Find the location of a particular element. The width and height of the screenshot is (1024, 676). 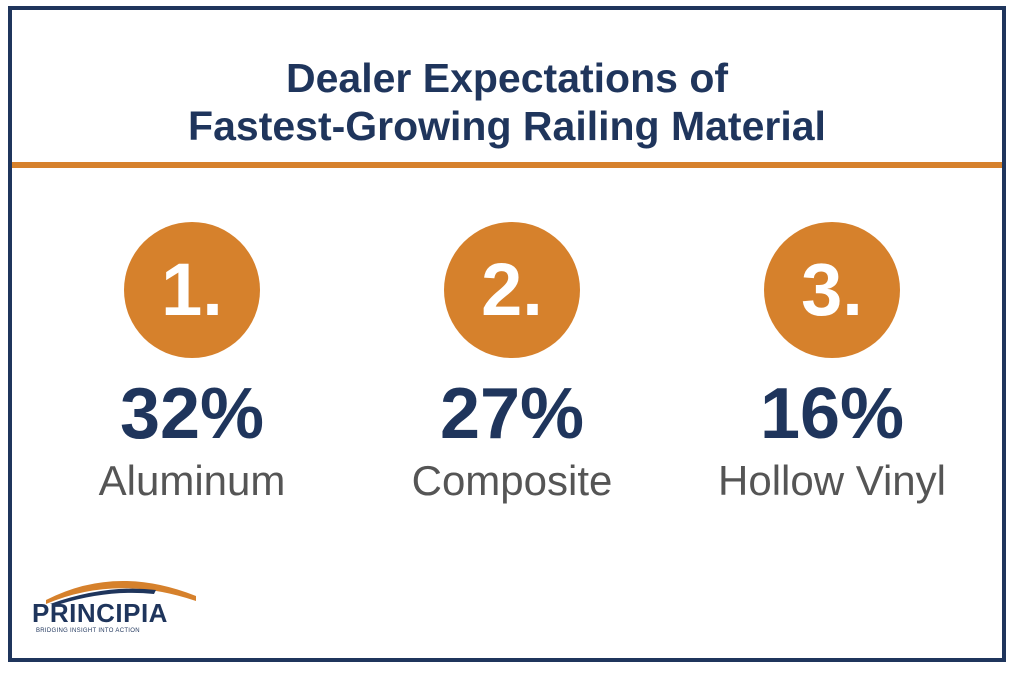

material-label: Aluminum is located at coordinates (192, 480).